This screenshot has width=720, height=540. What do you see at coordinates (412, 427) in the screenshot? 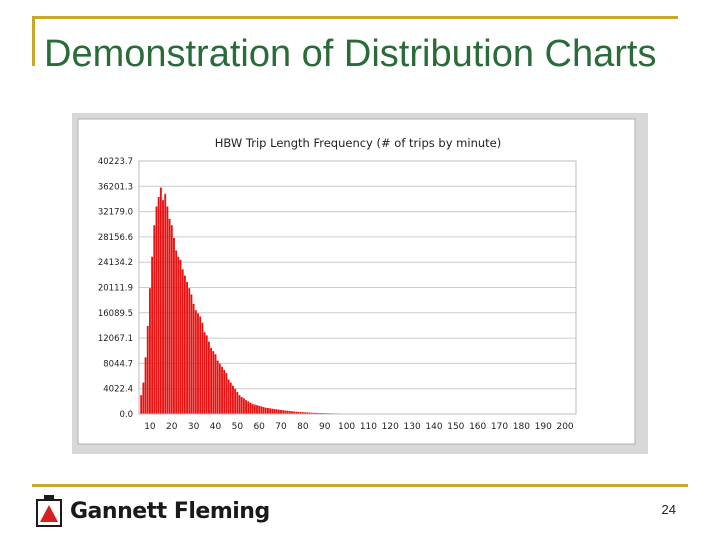
I see `x-tick-label: 130` at bounding box center [412, 427].